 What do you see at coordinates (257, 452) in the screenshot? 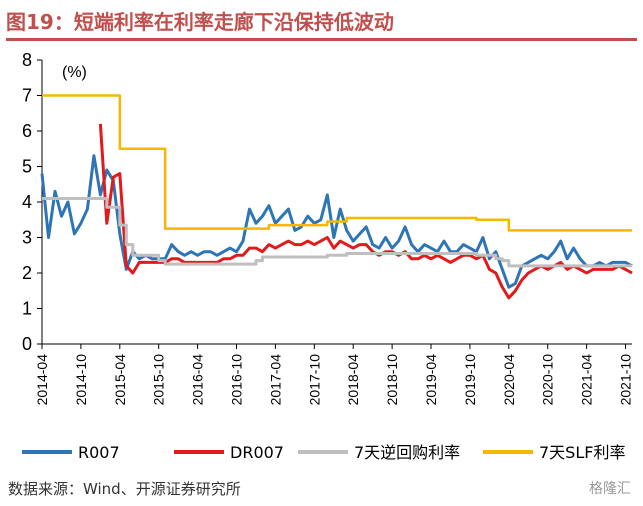
I see `legend-label: DR007` at bounding box center [257, 452].